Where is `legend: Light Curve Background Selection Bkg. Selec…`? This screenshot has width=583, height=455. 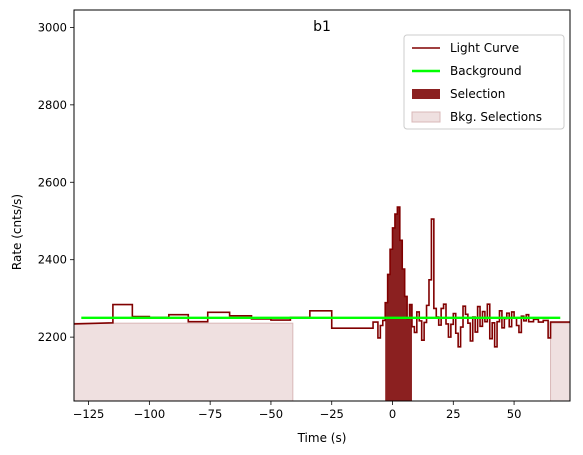 legend: Light Curve Background Selection Bkg. Selec… is located at coordinates (484, 82).